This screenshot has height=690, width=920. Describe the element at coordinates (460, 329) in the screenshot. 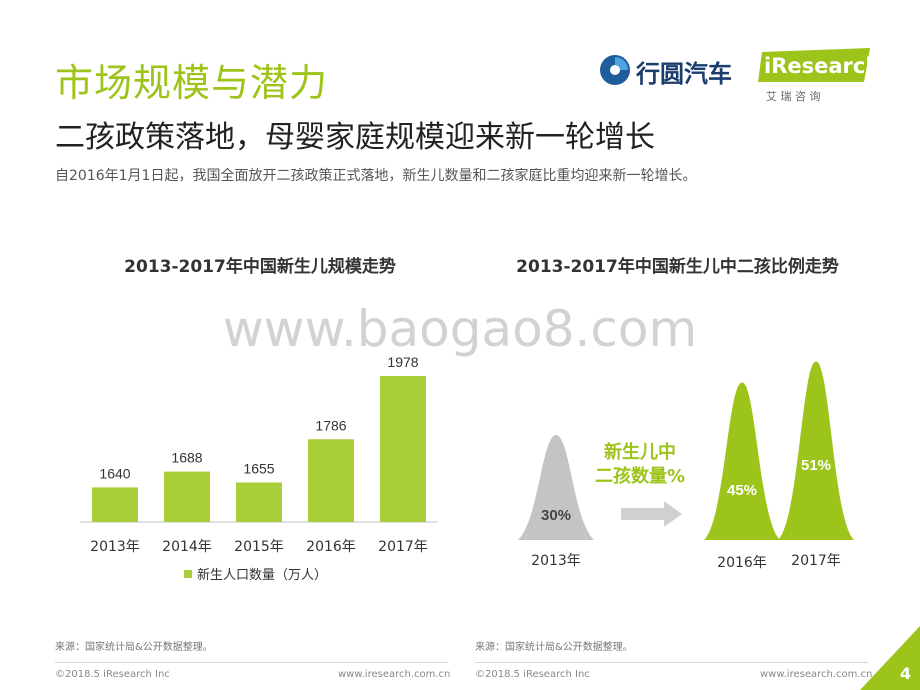

I see `watermark: www.baogao8.com` at that location.